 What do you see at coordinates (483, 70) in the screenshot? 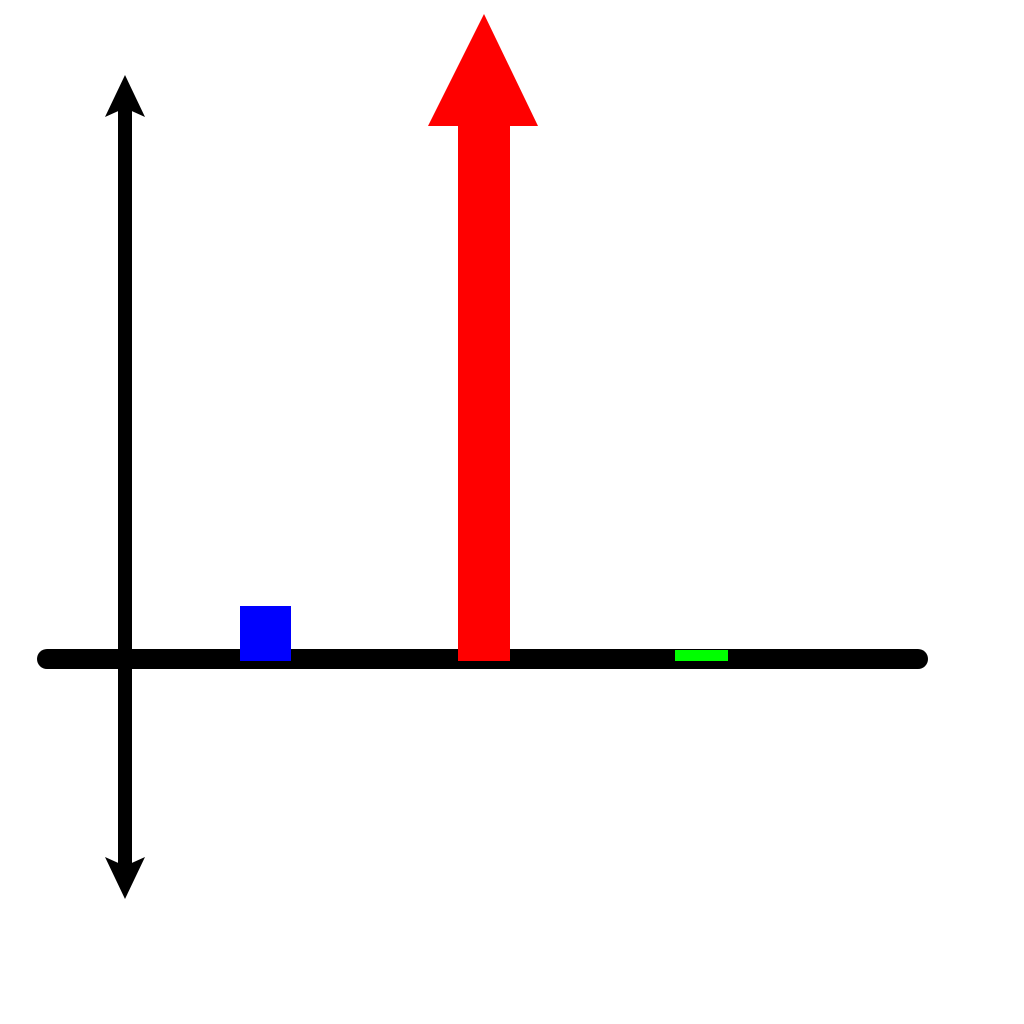
I see `red-arrow-head-icon` at bounding box center [483, 70].